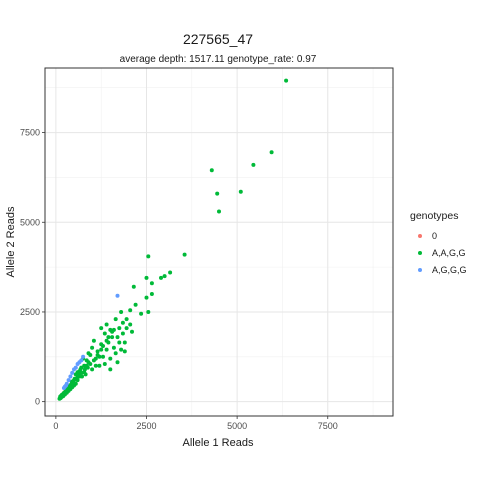 This screenshot has width=480, height=480. Describe the element at coordinates (434, 236) in the screenshot. I see `legend-label-0: 0` at that location.